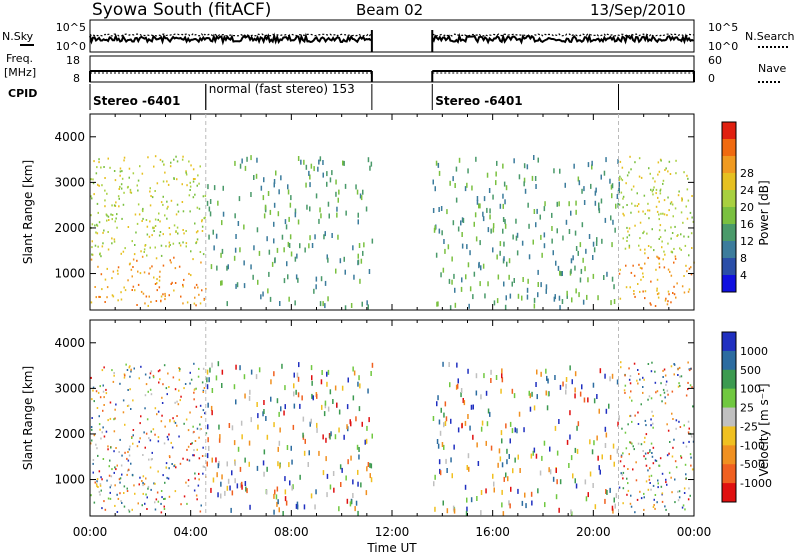 This screenshot has width=800, height=554. What do you see at coordinates (772, 68) in the screenshot?
I see `nave-label: Nave` at bounding box center [772, 68].